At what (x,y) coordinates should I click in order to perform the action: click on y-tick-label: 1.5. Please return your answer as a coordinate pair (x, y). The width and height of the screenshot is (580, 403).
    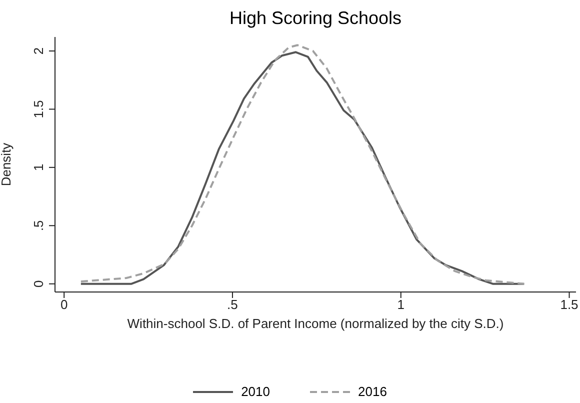
    Looking at the image, I should click on (38, 109).